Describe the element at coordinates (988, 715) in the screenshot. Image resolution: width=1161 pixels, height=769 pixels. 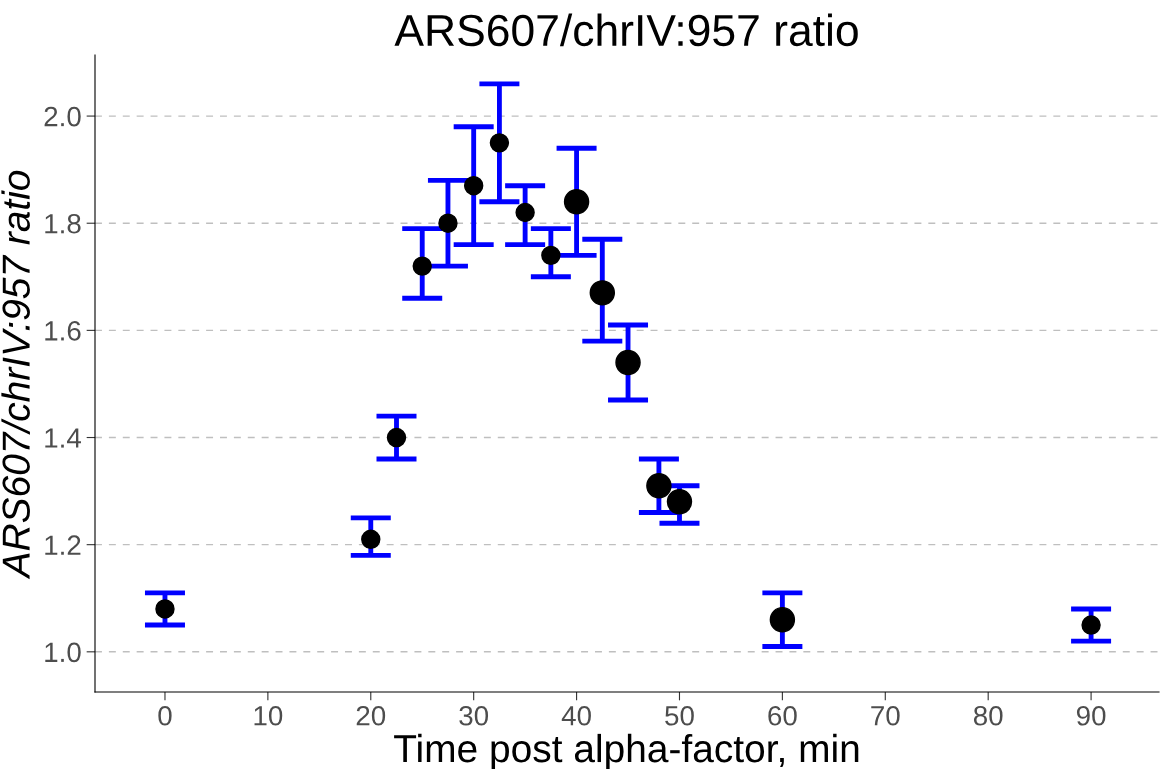
I see `x-tick-label: 80` at that location.